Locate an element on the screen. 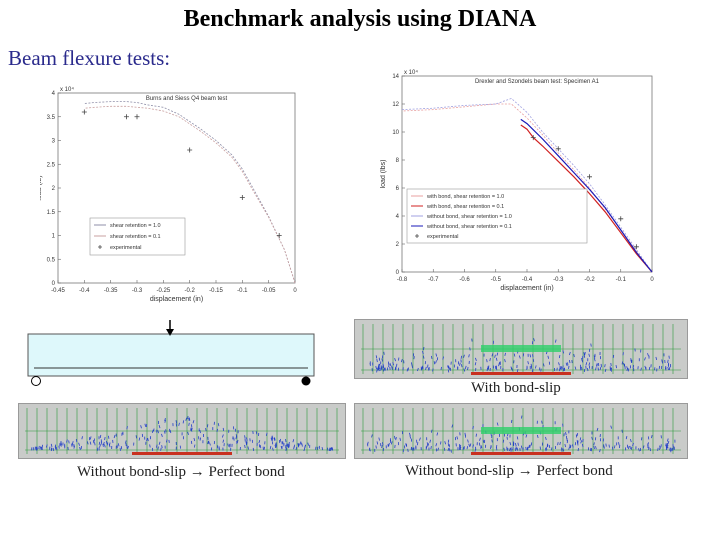 The height and width of the screenshot is (540, 720). x-tick-label: -0.15 is located at coordinates (216, 291).